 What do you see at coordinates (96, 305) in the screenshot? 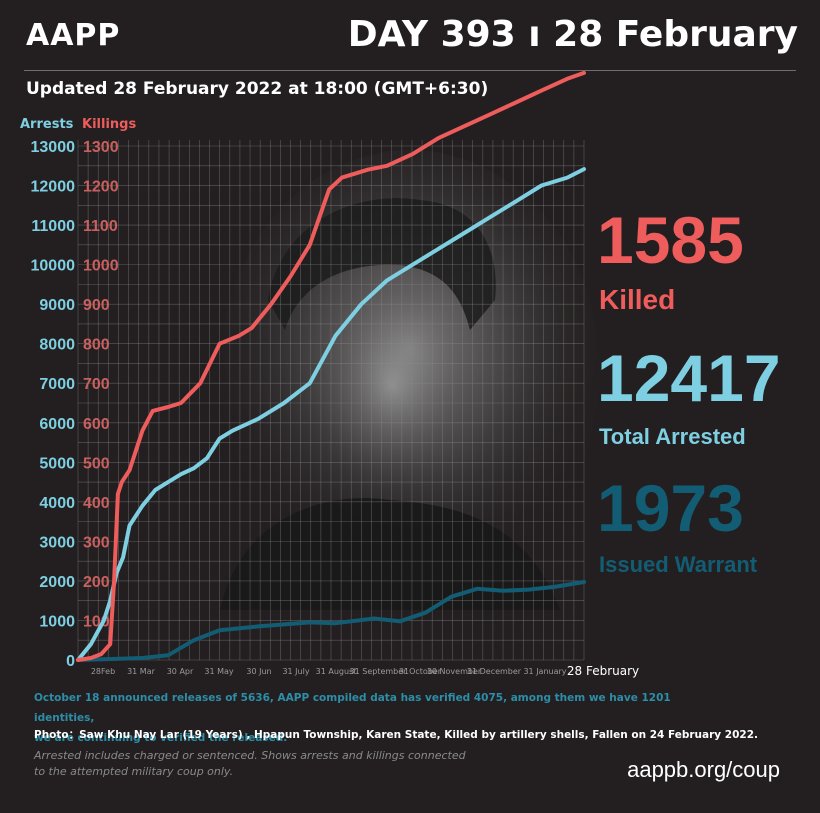
I see `killings-tick-label: 900` at bounding box center [96, 305].